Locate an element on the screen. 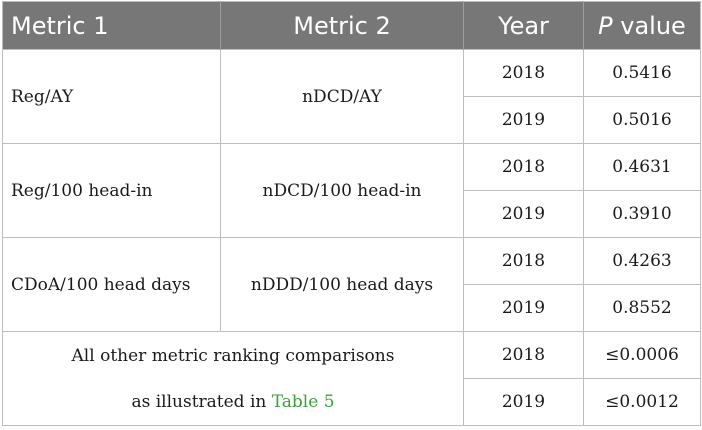  table-row: 2019 ≤0.0012 is located at coordinates (352, 402).